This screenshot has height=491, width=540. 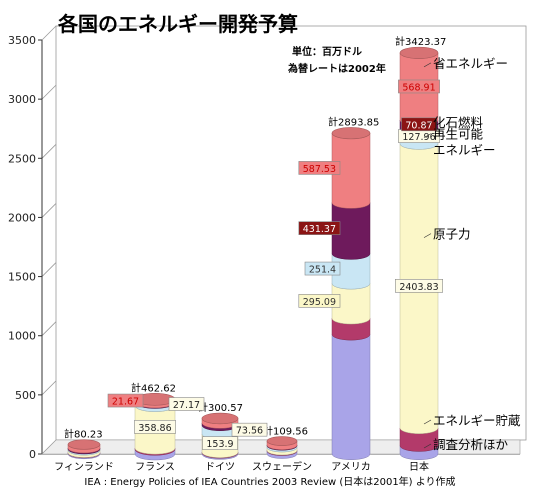 I want to click on value-label: 70.87, so click(x=419, y=124).